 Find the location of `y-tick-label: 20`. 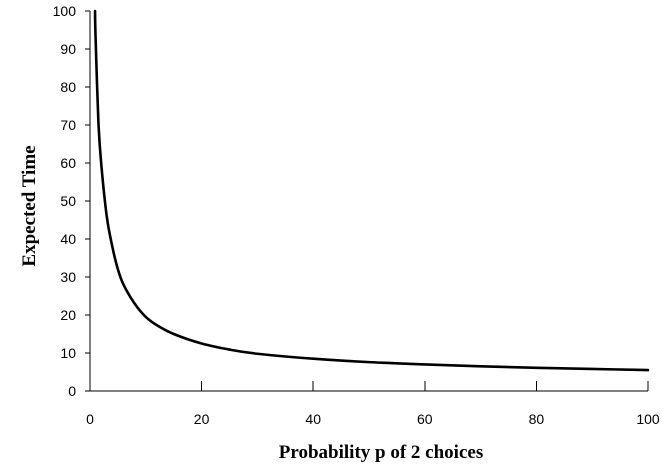

y-tick-label: 20 is located at coordinates (68, 315).